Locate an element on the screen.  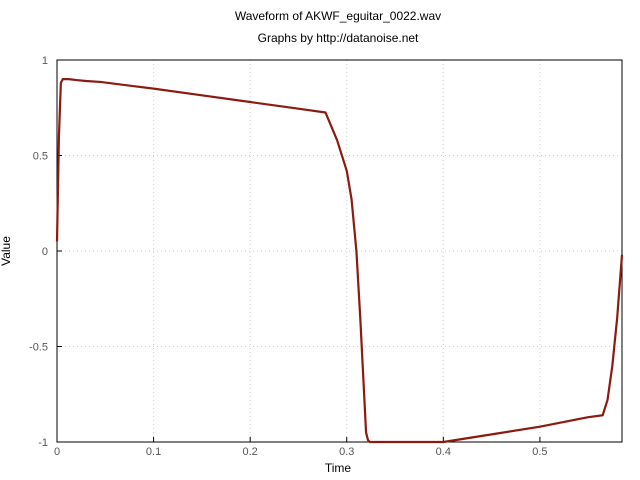
y-tick-label: 1 is located at coordinates (45, 61).